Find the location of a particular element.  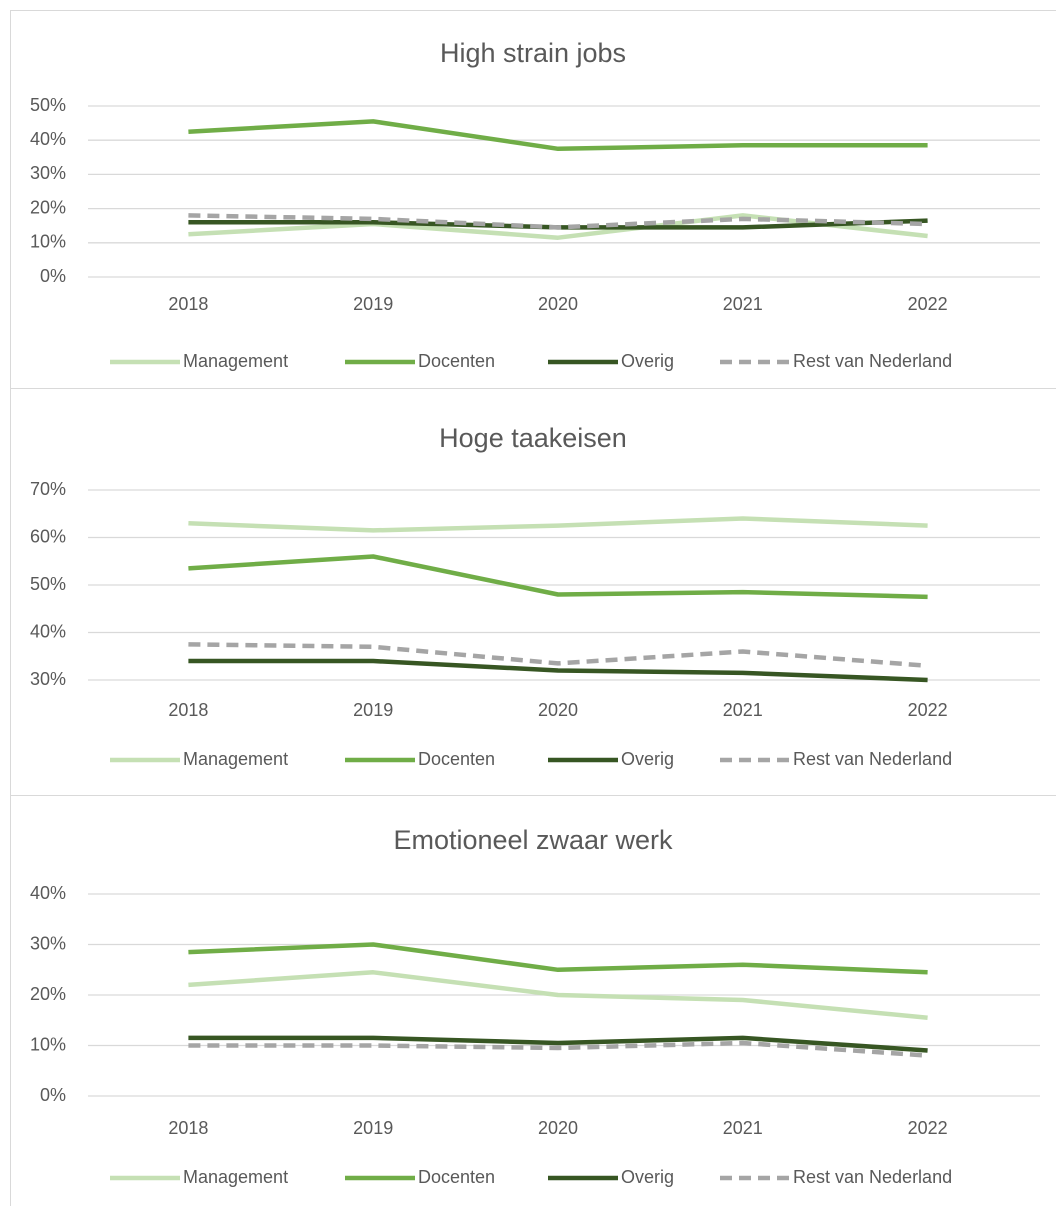

chart-title: Hoge taakeisen is located at coordinates (533, 438).